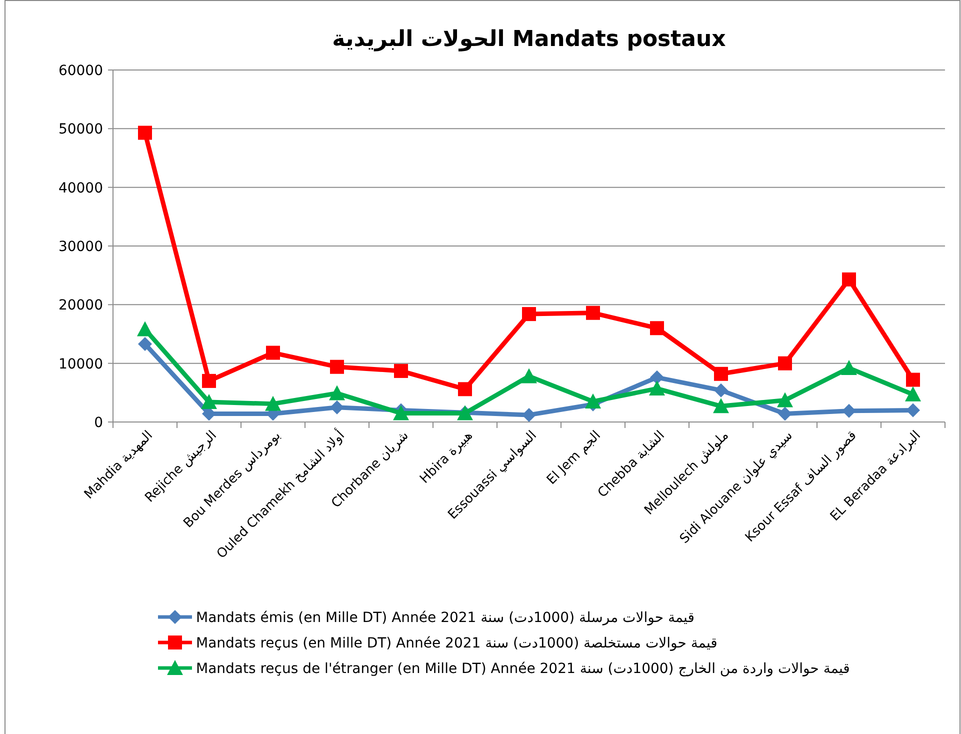 The height and width of the screenshot is (734, 961). I want to click on y-tick-label: 10000, so click(80, 364).